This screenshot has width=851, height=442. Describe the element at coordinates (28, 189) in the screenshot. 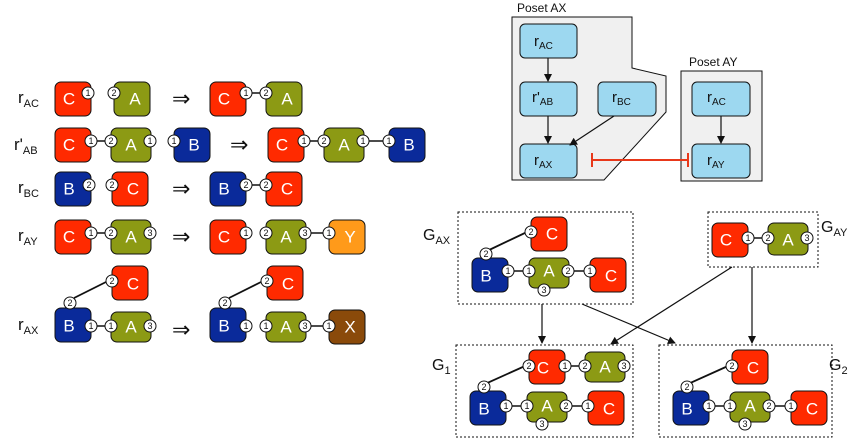

I see `rule-label-r-bc: rBC` at that location.